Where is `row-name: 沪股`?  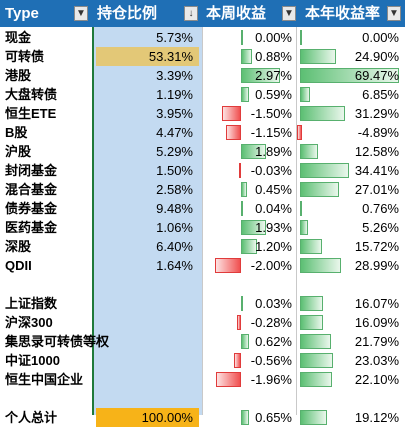 row-name: 沪股 is located at coordinates (18, 151).